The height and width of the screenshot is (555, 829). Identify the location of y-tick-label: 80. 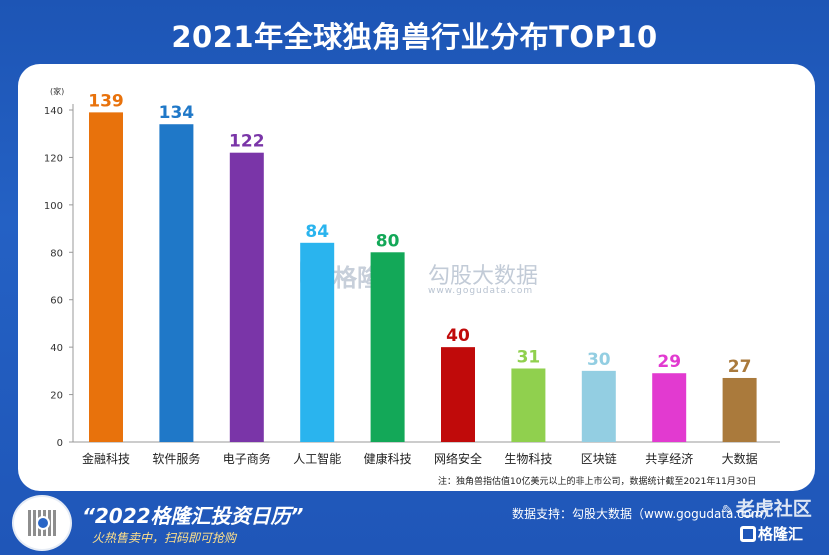
(56, 253).